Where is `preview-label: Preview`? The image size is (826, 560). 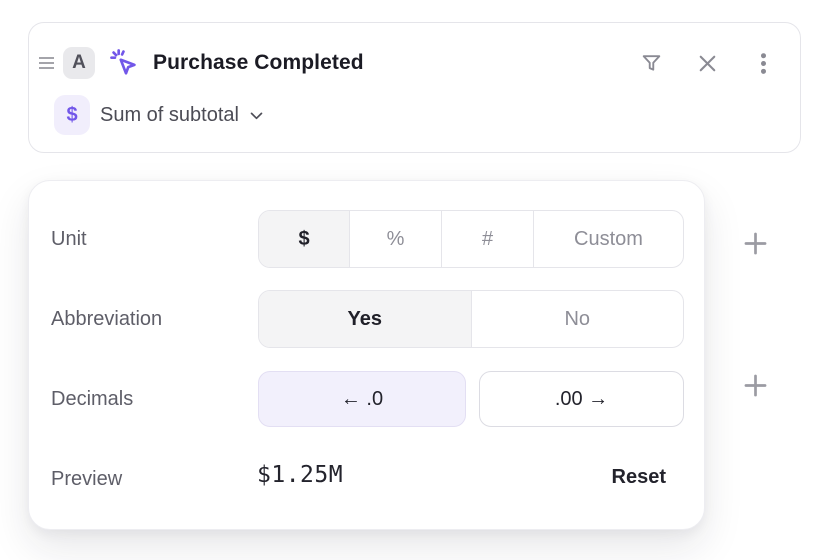 preview-label: Preview is located at coordinates (87, 479).